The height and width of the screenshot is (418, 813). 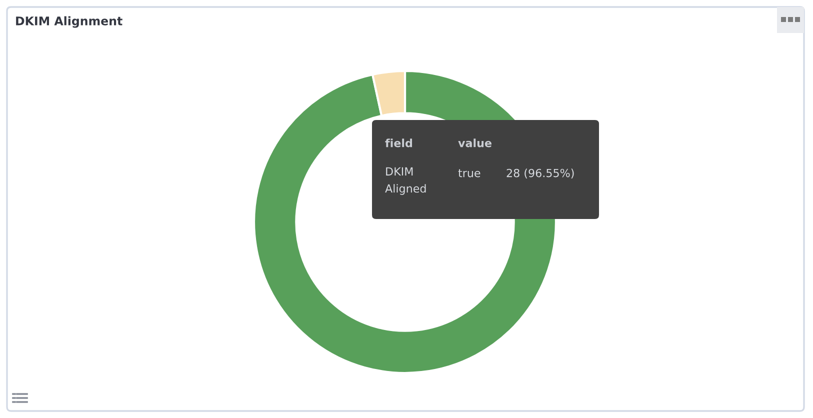 I want to click on text: field, so click(x=398, y=143).